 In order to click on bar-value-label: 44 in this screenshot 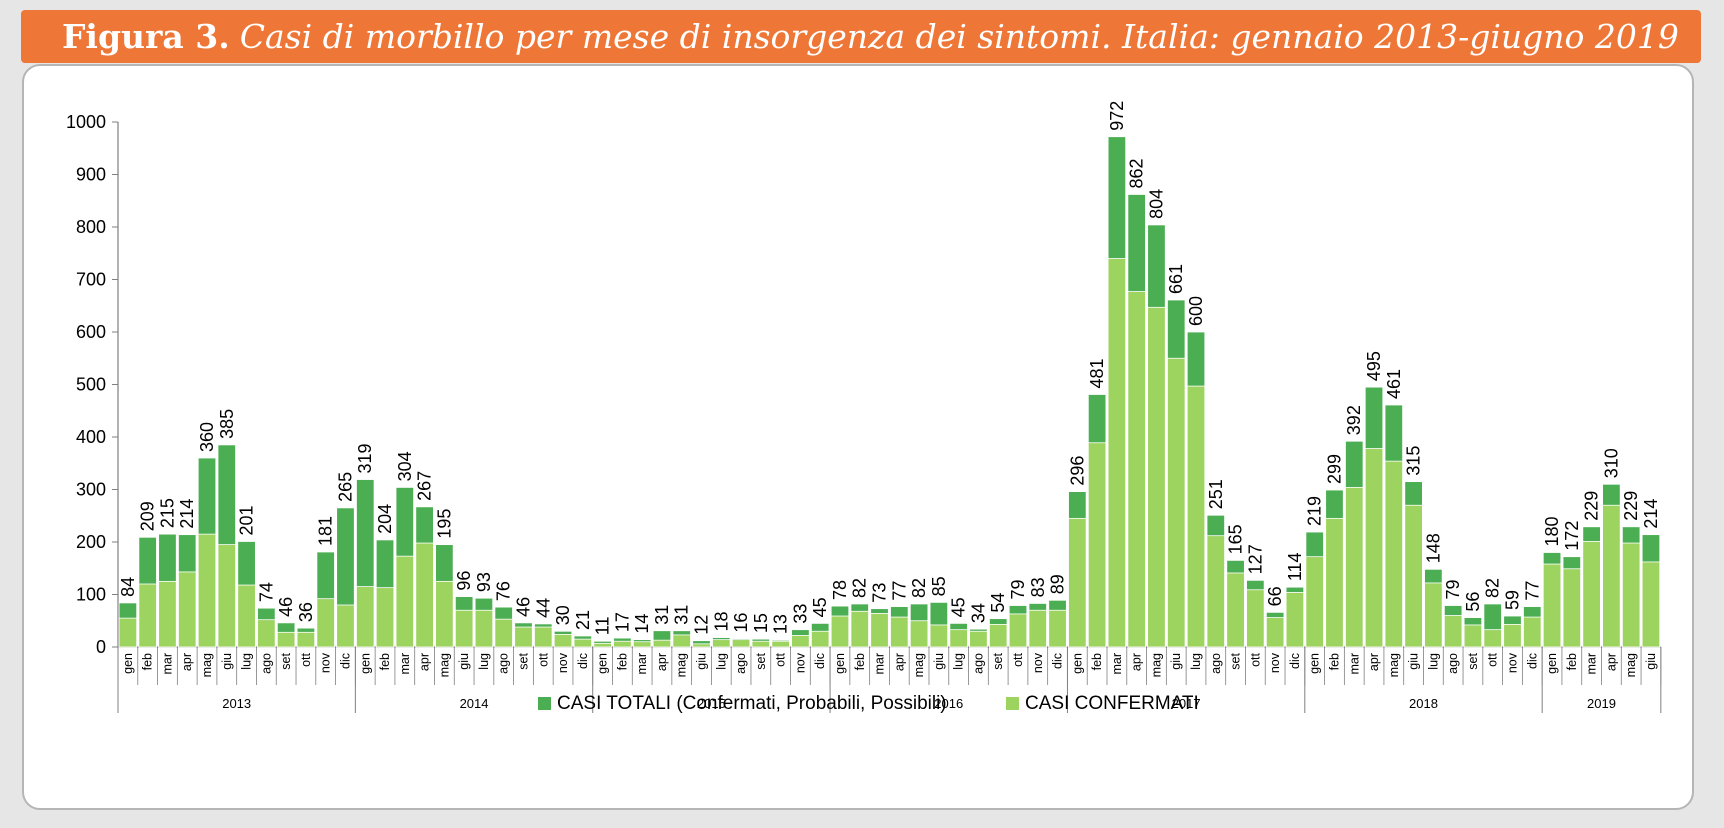, I will do `click(543, 608)`.